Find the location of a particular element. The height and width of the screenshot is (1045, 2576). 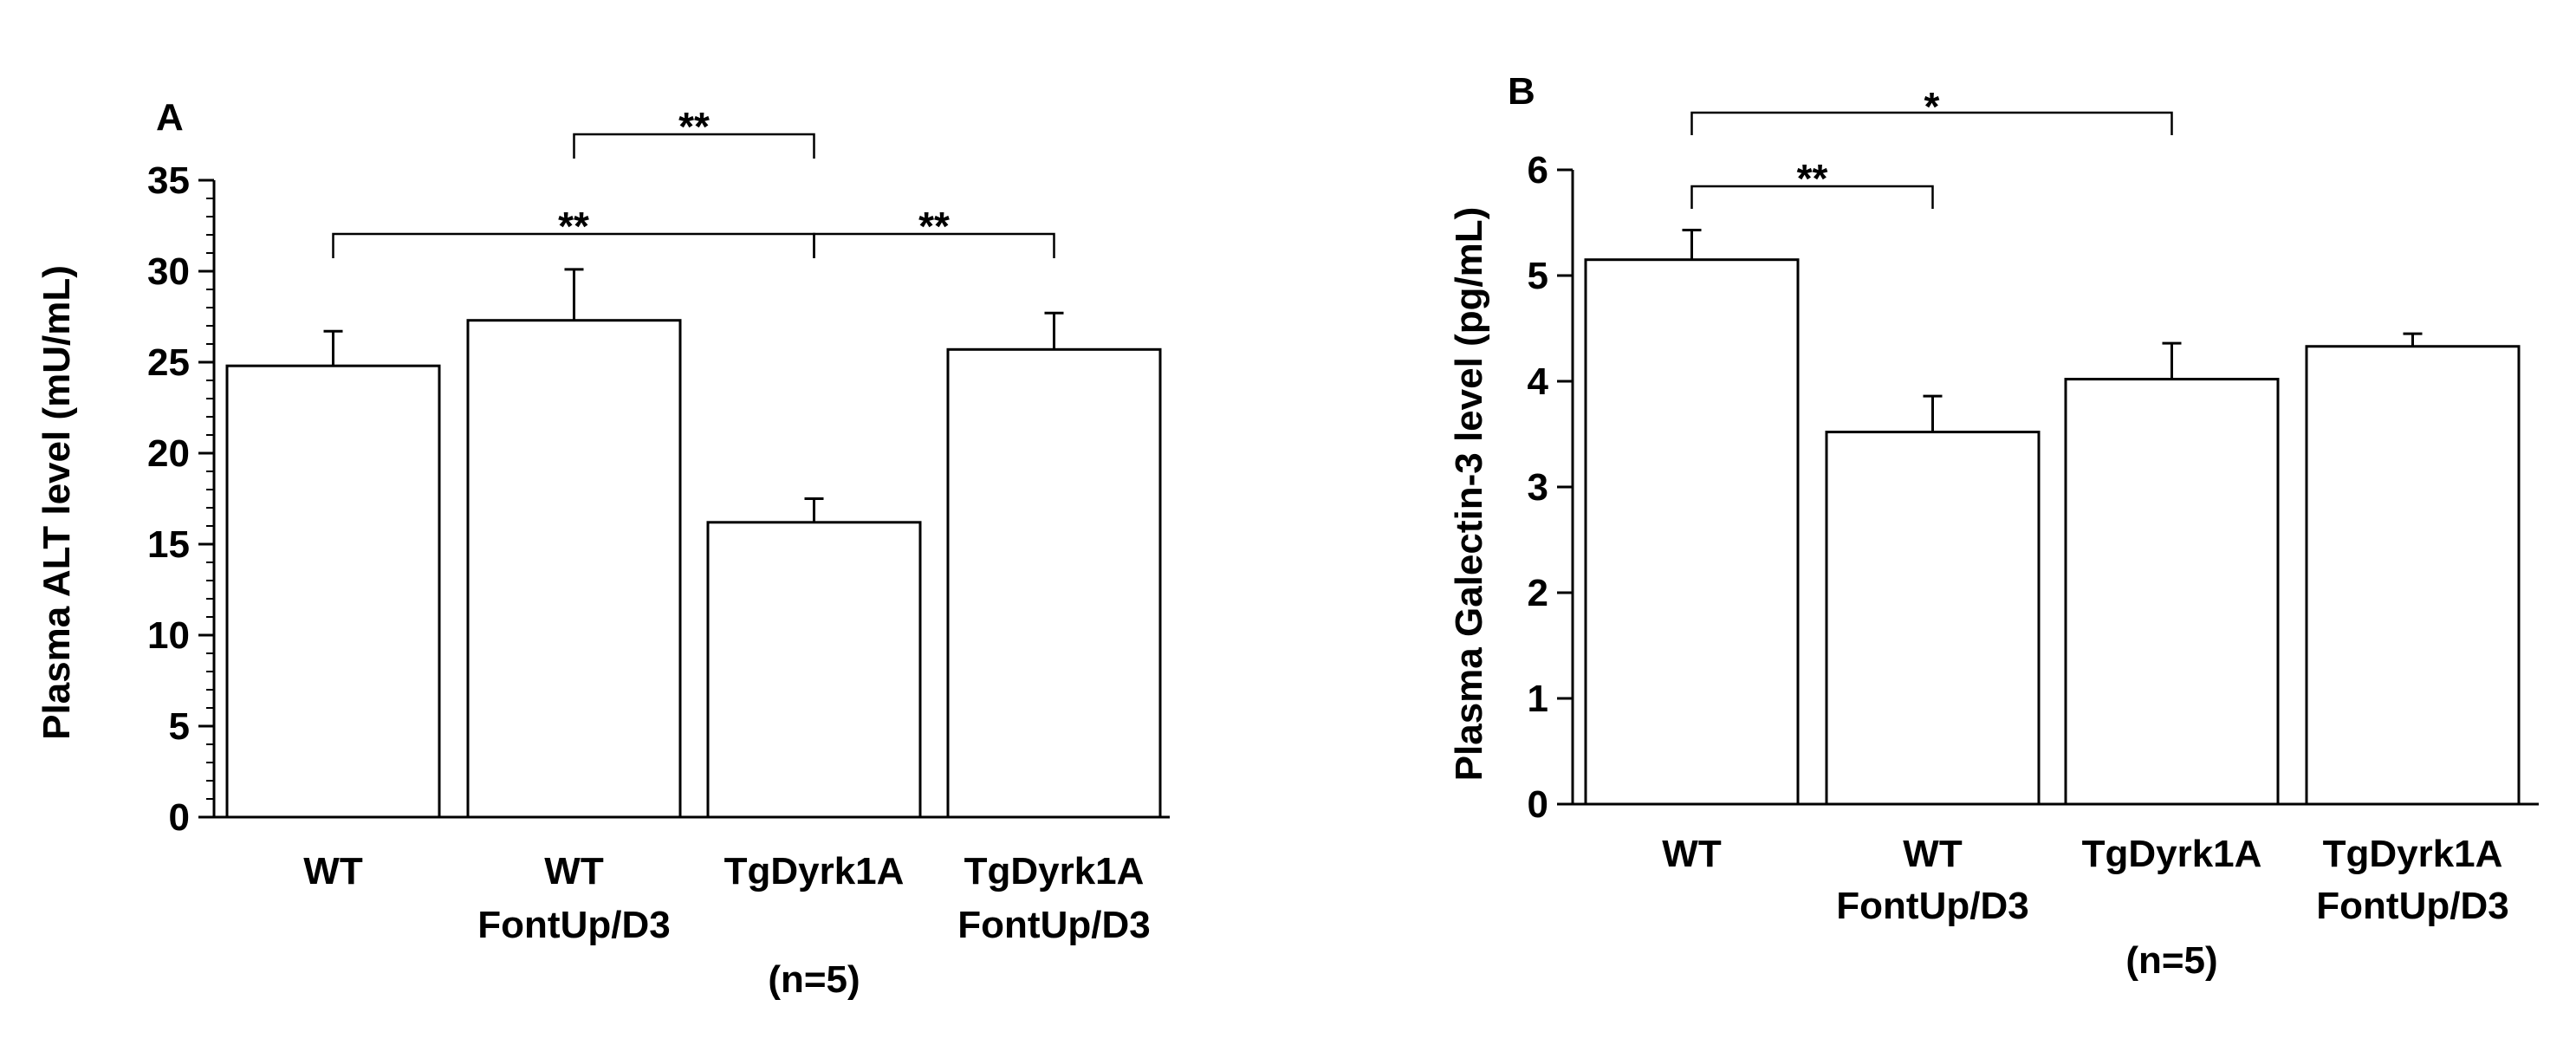

y-tick-label: 1 is located at coordinates (1538, 699).